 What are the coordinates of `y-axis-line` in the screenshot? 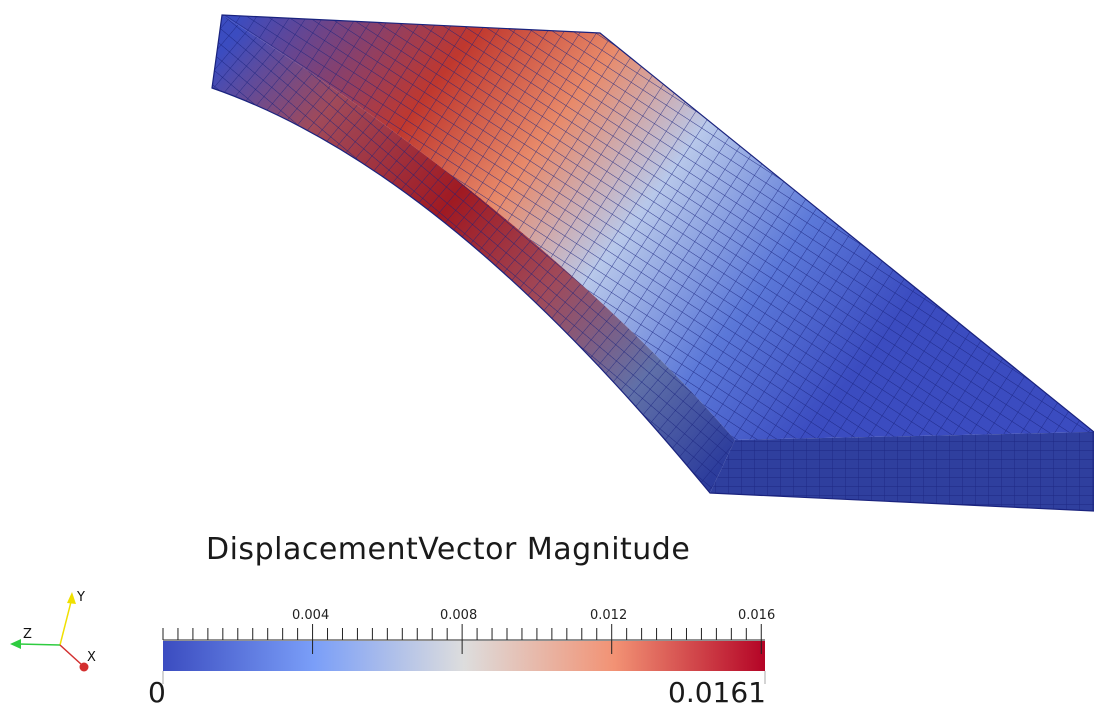 It's located at (66, 621).